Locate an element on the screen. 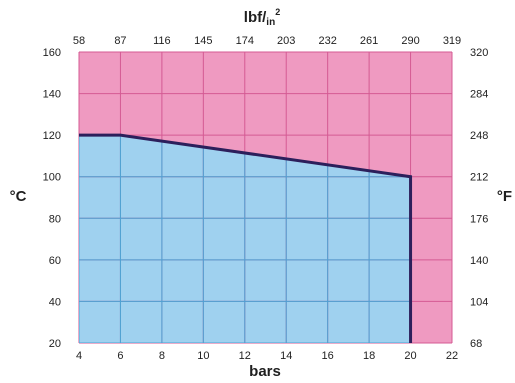 The width and height of the screenshot is (515, 383). right-axis-tick-320: 320 is located at coordinates (479, 53).